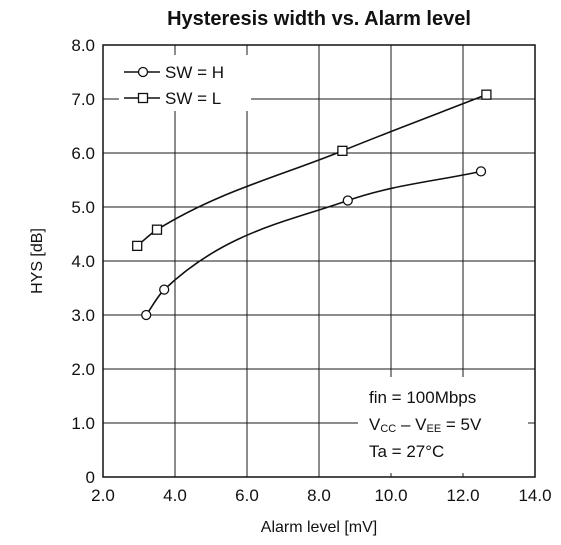 The image size is (561, 545). Describe the element at coordinates (83, 315) in the screenshot. I see `y-tick-label: 3.0` at that location.